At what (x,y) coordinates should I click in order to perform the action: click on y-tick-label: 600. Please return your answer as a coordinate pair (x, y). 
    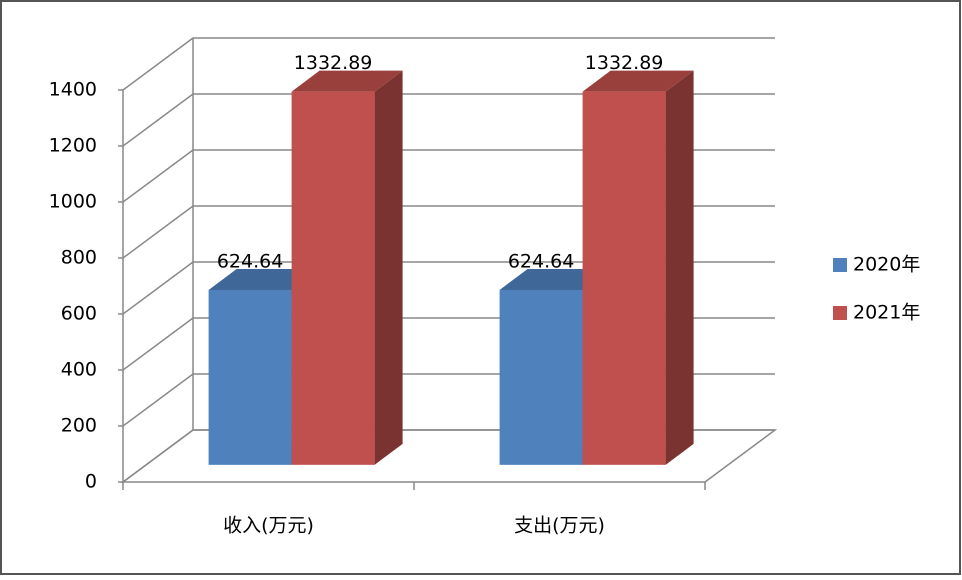
    Looking at the image, I should click on (79, 314).